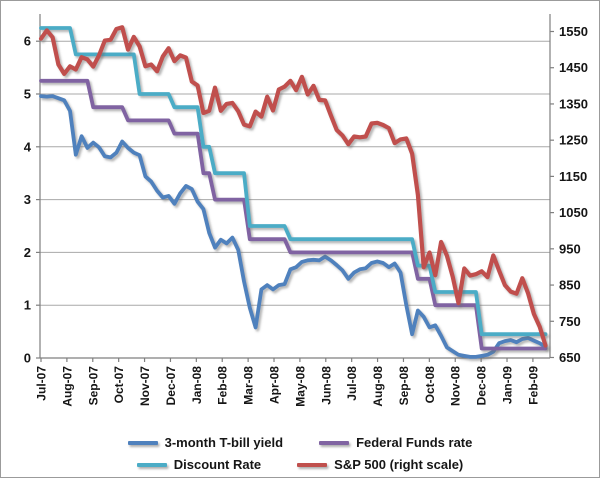 The height and width of the screenshot is (478, 600). What do you see at coordinates (27, 199) in the screenshot?
I see `y-axis-tick-label: 3` at bounding box center [27, 199].